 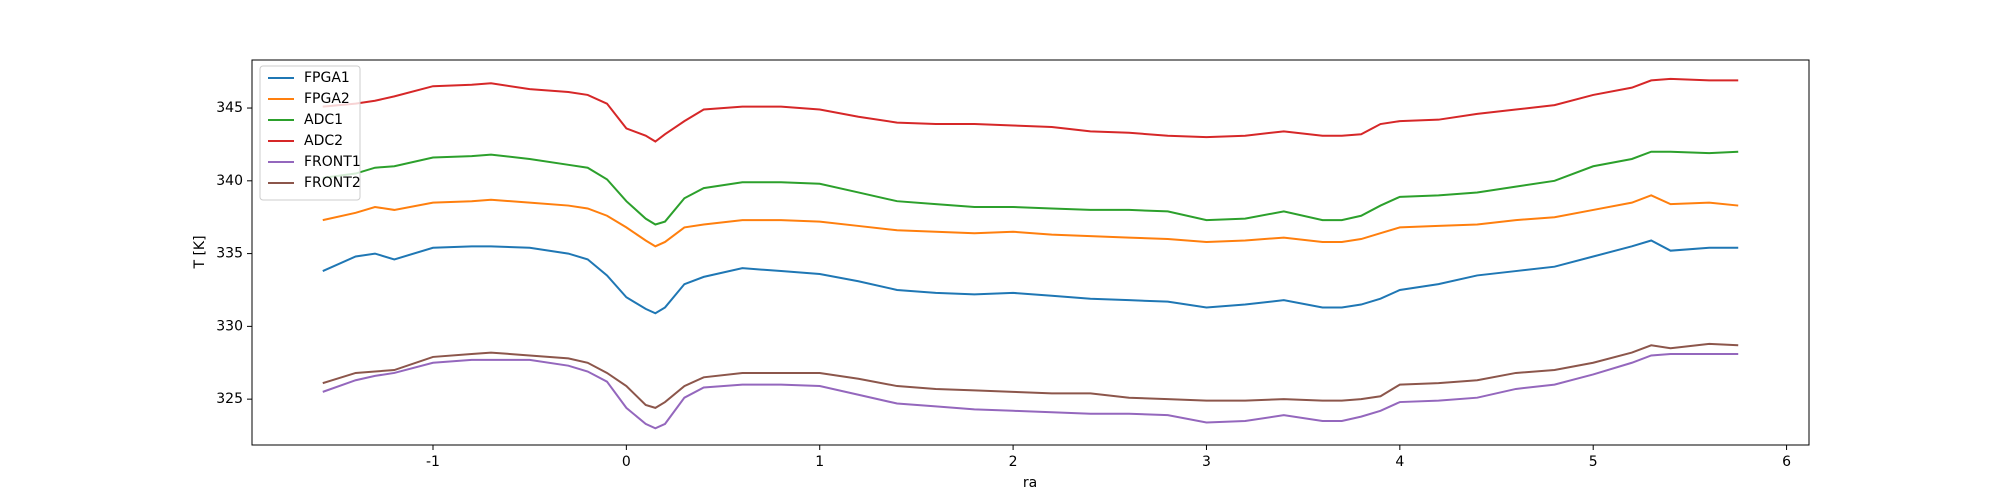 I want to click on y-tick-label: 335, so click(x=229, y=254).